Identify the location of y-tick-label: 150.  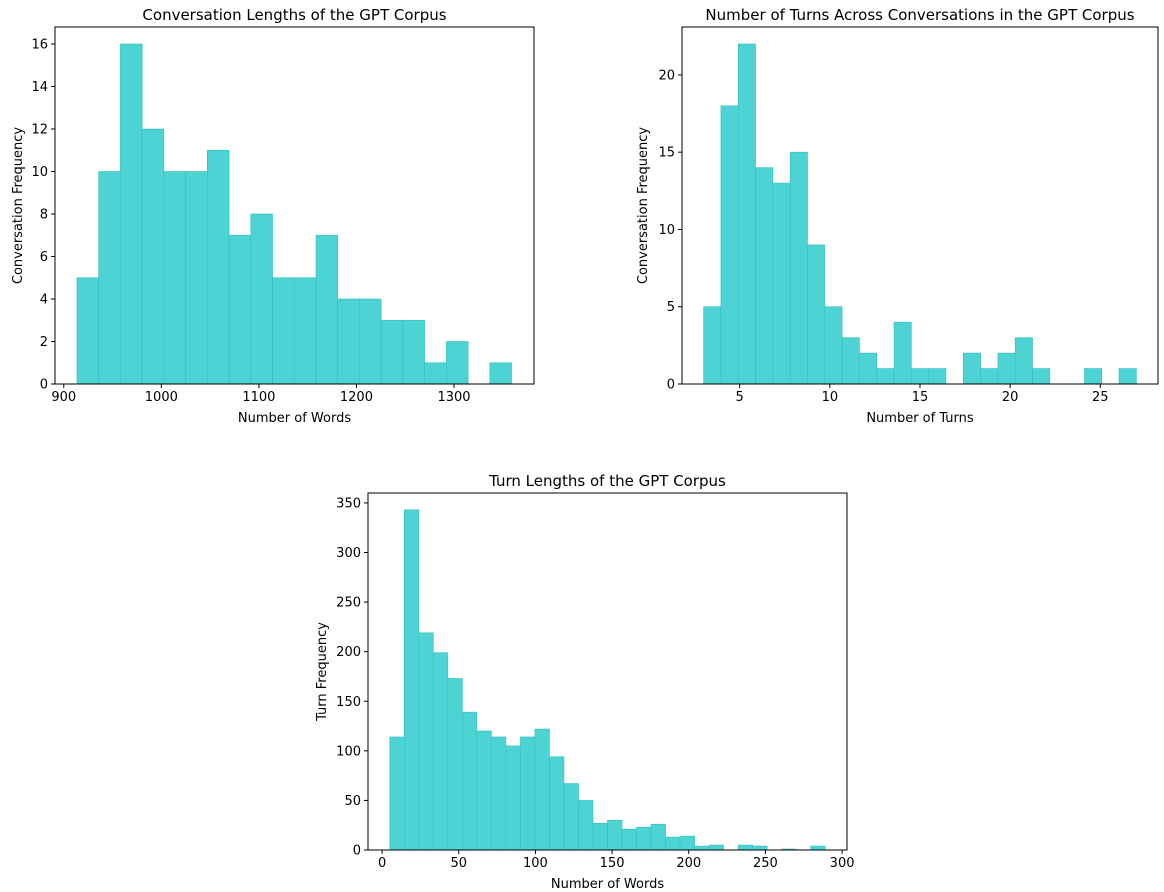
(348, 702).